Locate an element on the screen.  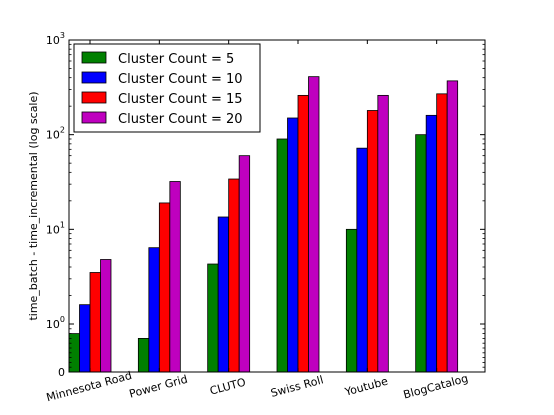
legend-label-3: Cluster Count = 15 is located at coordinates (180, 99).